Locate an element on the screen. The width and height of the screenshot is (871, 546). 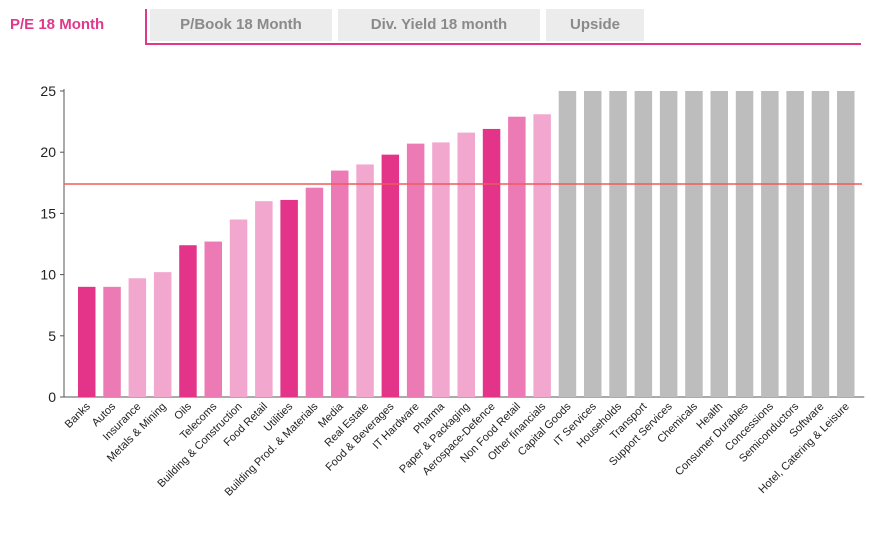
tab-div-yield-18-month: Div. Yield 18 month is located at coordinates (439, 25).